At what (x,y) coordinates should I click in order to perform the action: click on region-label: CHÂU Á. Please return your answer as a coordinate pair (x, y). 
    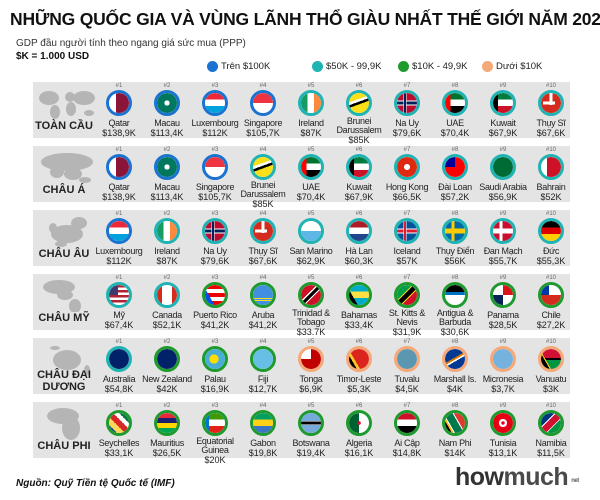
    Looking at the image, I should click on (64, 190).